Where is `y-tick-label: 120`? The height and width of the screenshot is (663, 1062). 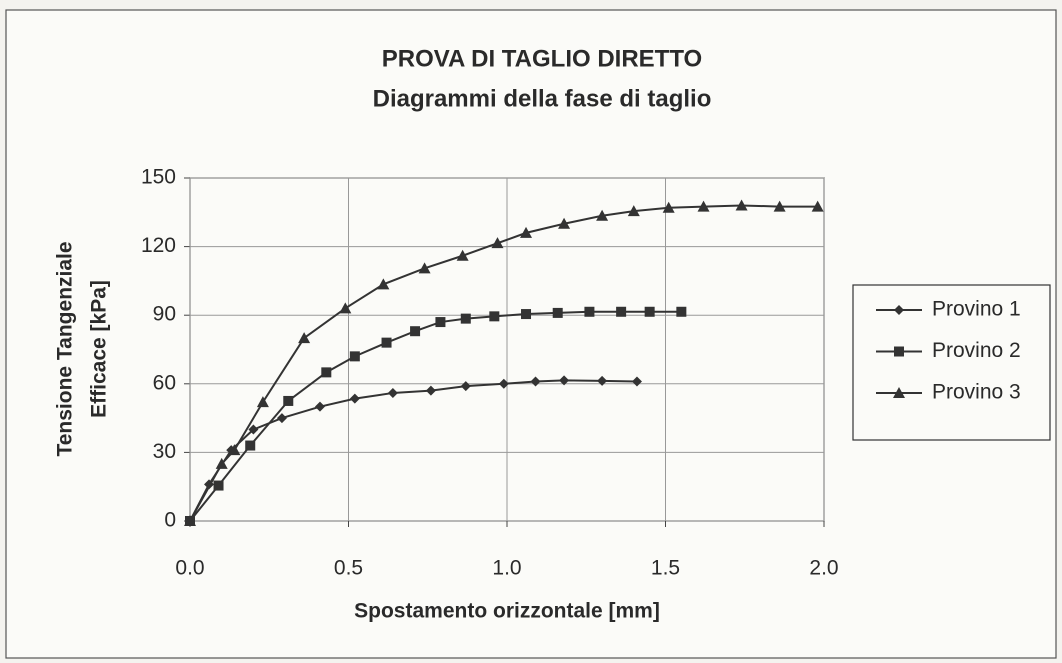 y-tick-label: 120 is located at coordinates (158, 245).